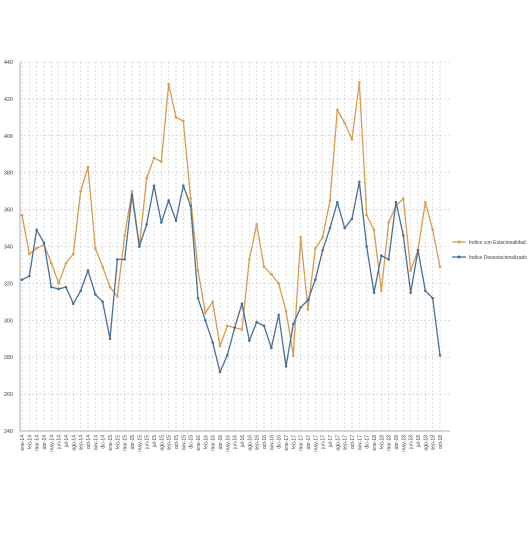  I want to click on x-tick-label: dic-14, so click(104, 442).